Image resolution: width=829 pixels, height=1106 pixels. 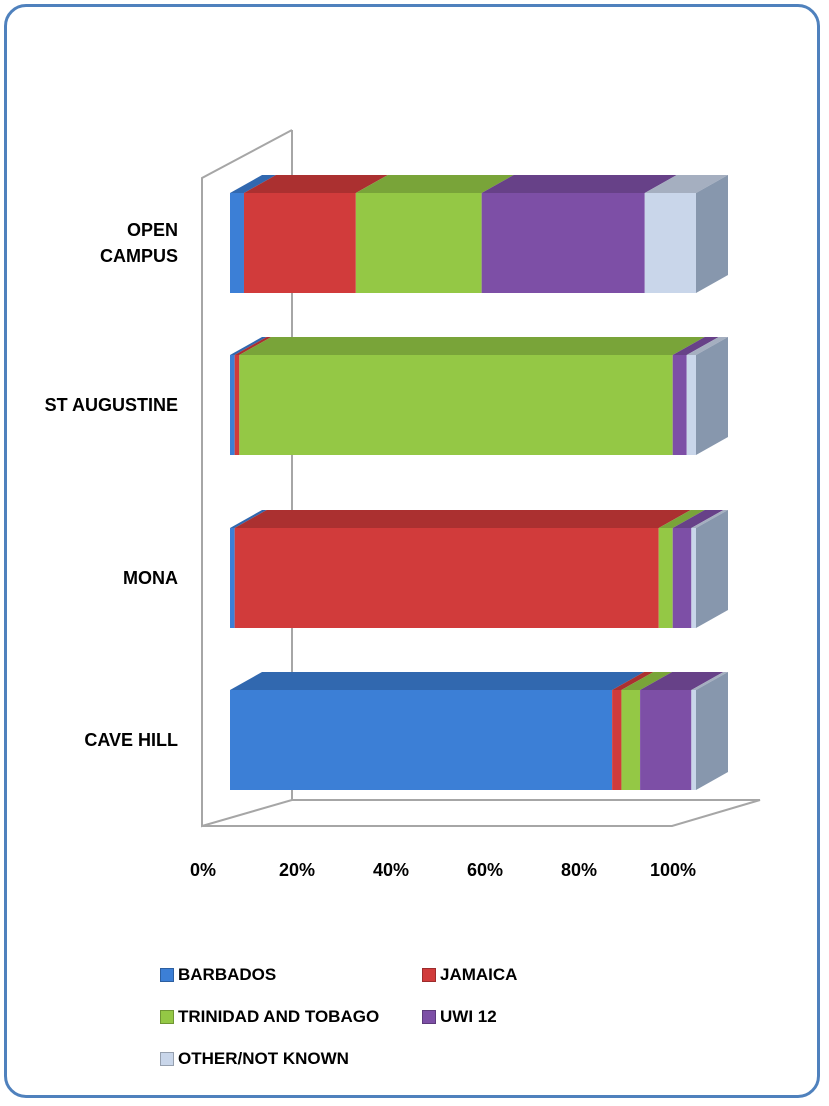 I want to click on category-label: MONA, so click(x=150, y=578).